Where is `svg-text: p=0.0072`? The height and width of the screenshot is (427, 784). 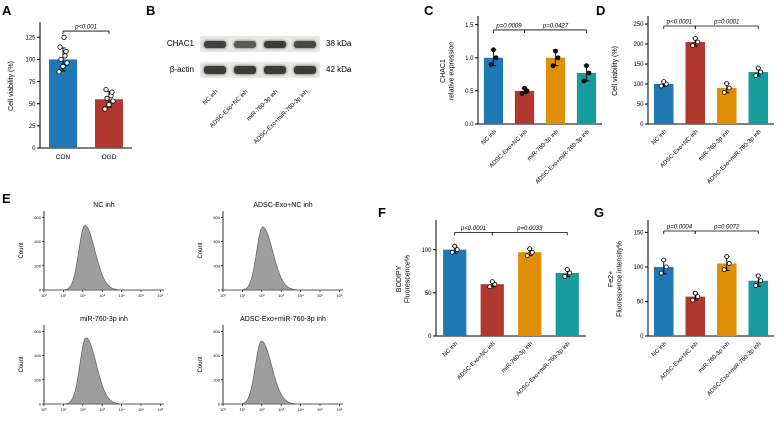 svg-text: p=0.0072 is located at coordinates (726, 227).